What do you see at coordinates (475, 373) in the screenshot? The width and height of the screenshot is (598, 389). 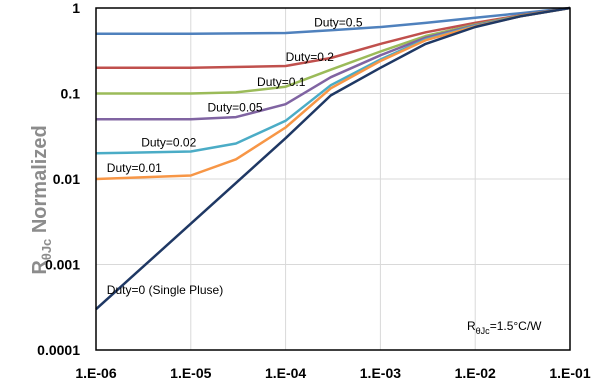 I see `x-tick-label: 1.E-02` at bounding box center [475, 373].